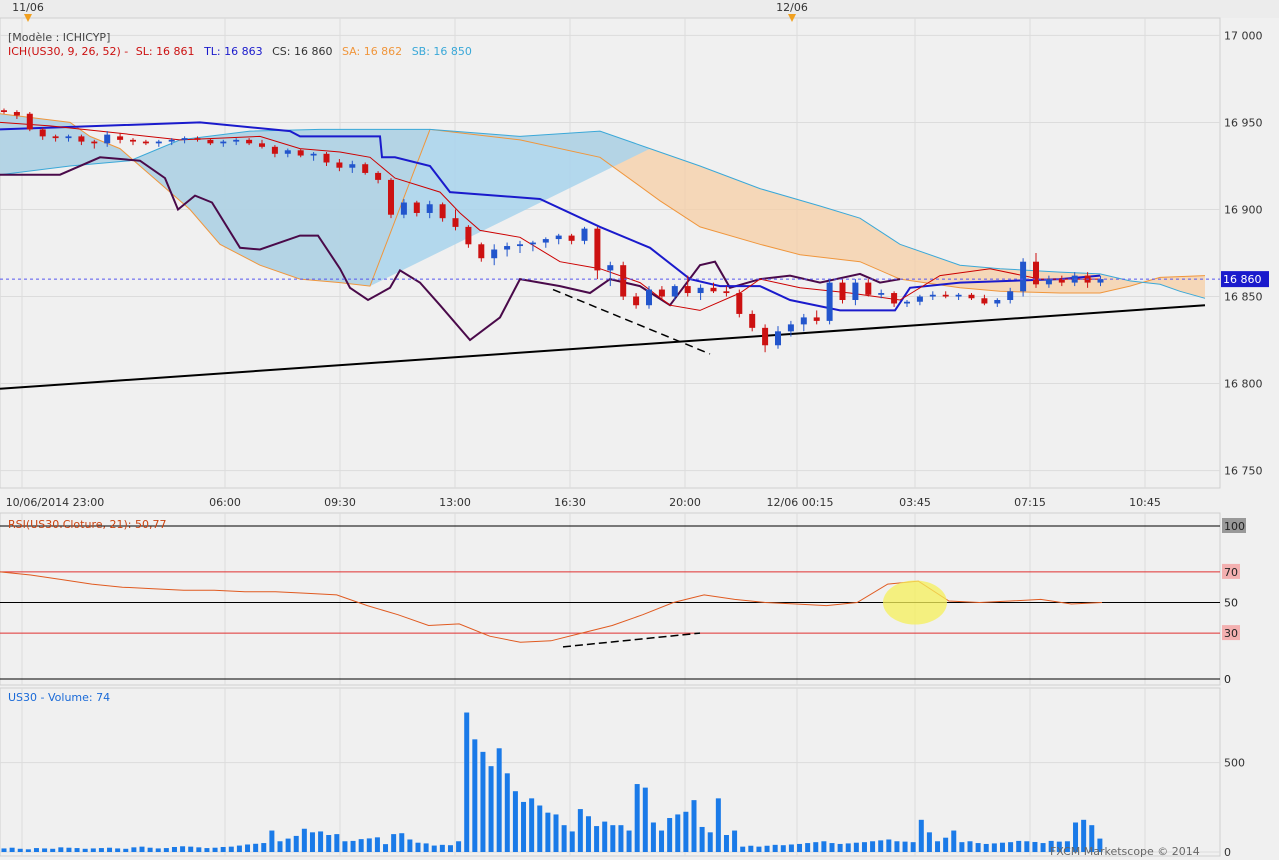 The image size is (1279, 860). I want to click on current-price-badge, so click(1245, 279).